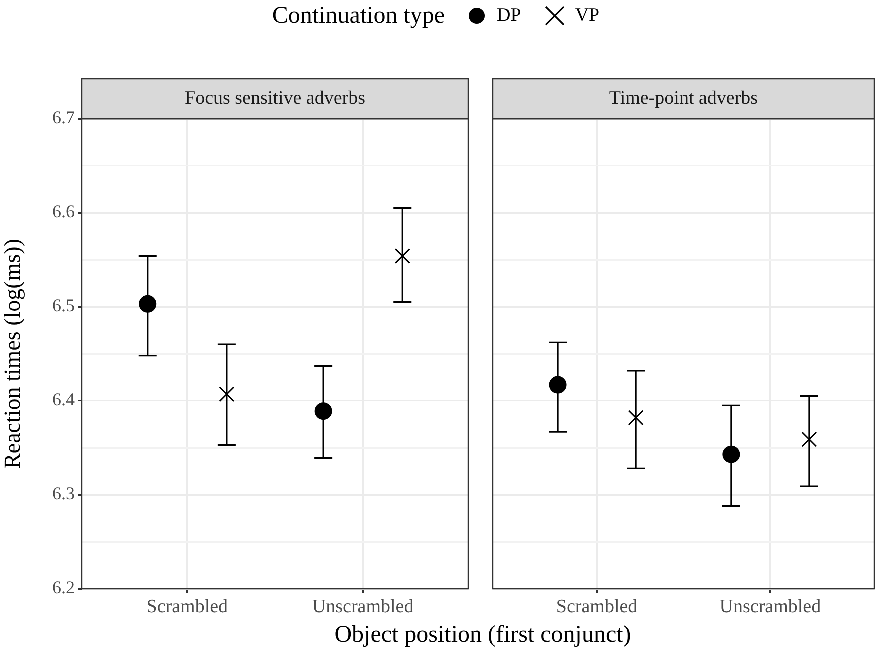 The width and height of the screenshot is (886, 658). Describe the element at coordinates (63, 118) in the screenshot. I see `y-tick-label: 6.7` at that location.